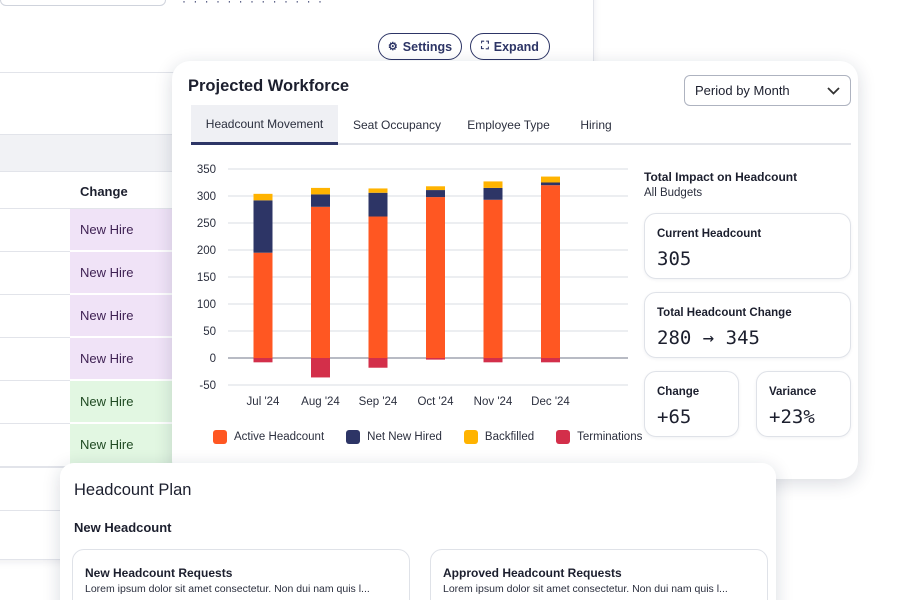 This screenshot has height=600, width=900. Describe the element at coordinates (747, 246) in the screenshot. I see `current-headcount-card: Current Headcount 305` at that location.